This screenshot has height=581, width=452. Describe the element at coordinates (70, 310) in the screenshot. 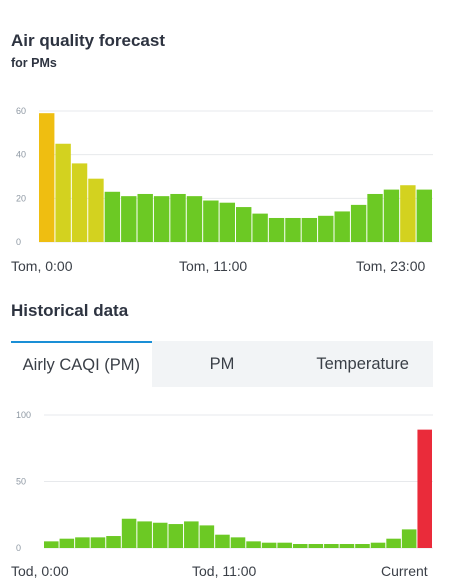

I see `historical-title: Historical data` at that location.